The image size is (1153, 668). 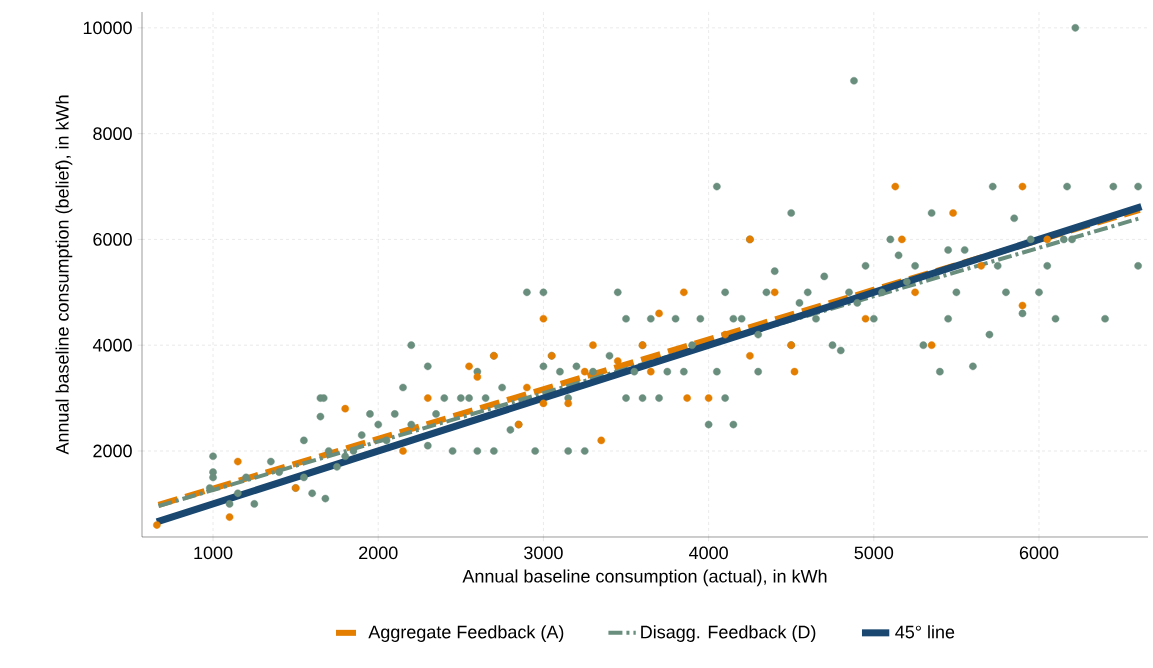 What do you see at coordinates (112, 451) in the screenshot?
I see `y-tick-label: 2000` at bounding box center [112, 451].